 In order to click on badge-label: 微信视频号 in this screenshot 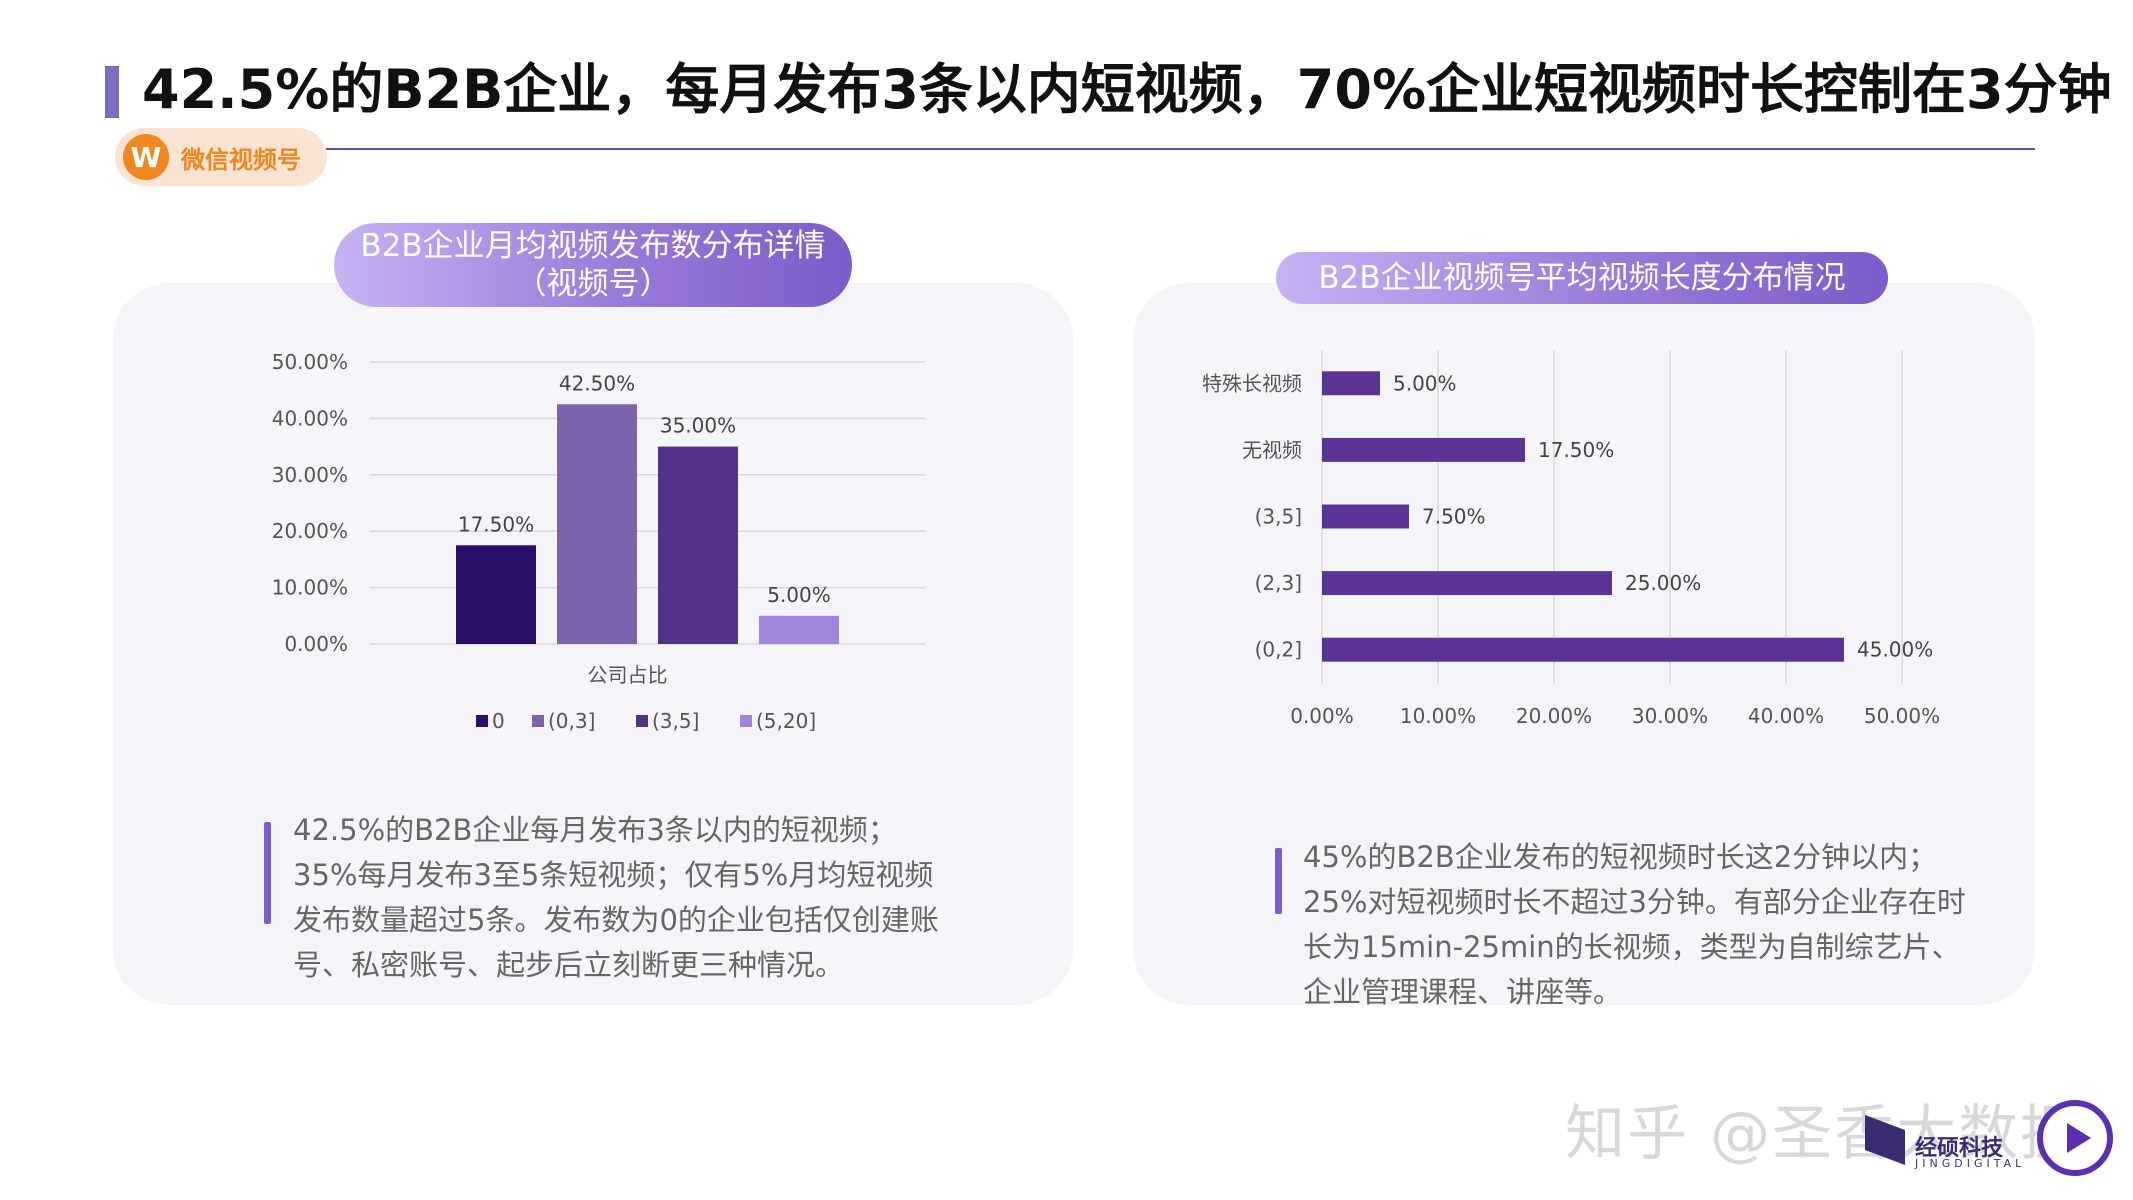, I will do `click(241, 159)`.